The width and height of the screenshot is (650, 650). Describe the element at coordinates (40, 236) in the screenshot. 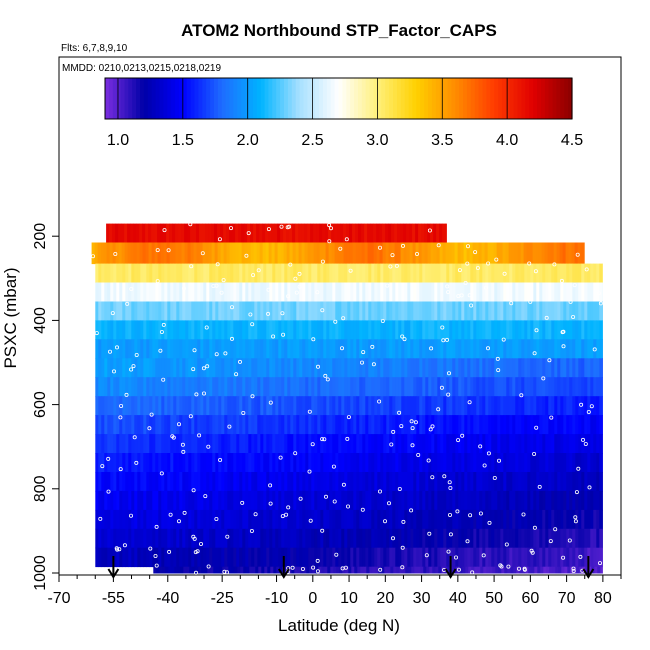

I see `y-tick-label: 200` at that location.